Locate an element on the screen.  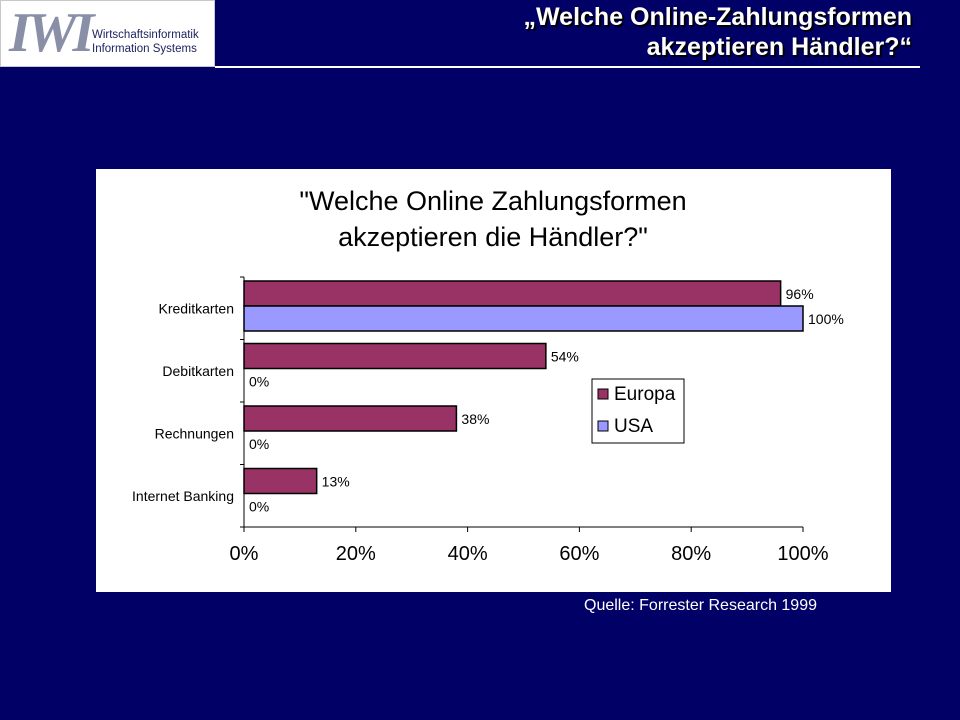
category-label: Debitkarten is located at coordinates (198, 371).